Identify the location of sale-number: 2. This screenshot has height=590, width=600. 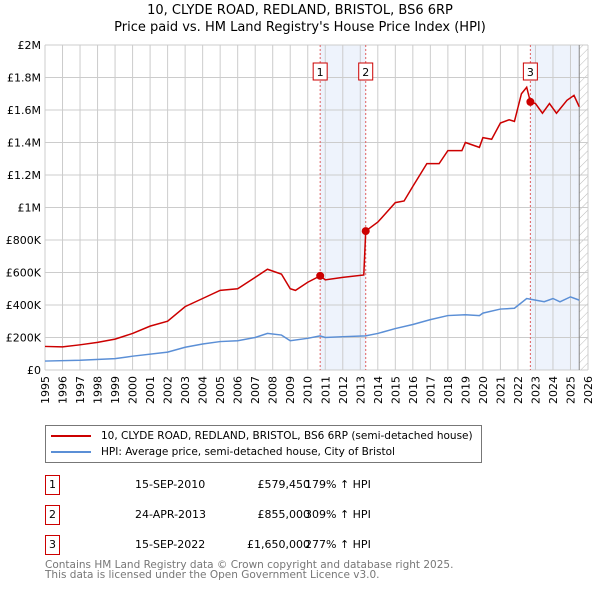
(52, 515).